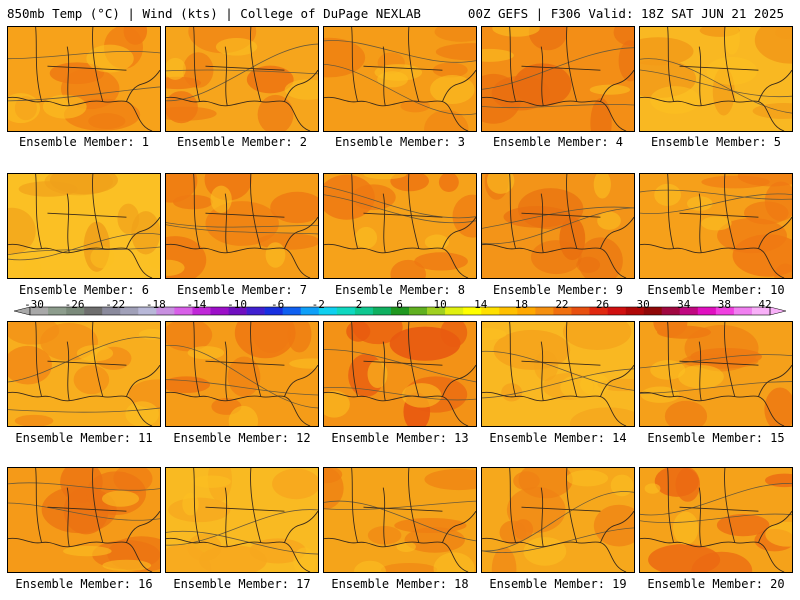 This screenshot has width=800, height=600. What do you see at coordinates (74, 304) in the screenshot?
I see `colorbar-tick-label: -26` at bounding box center [74, 304].